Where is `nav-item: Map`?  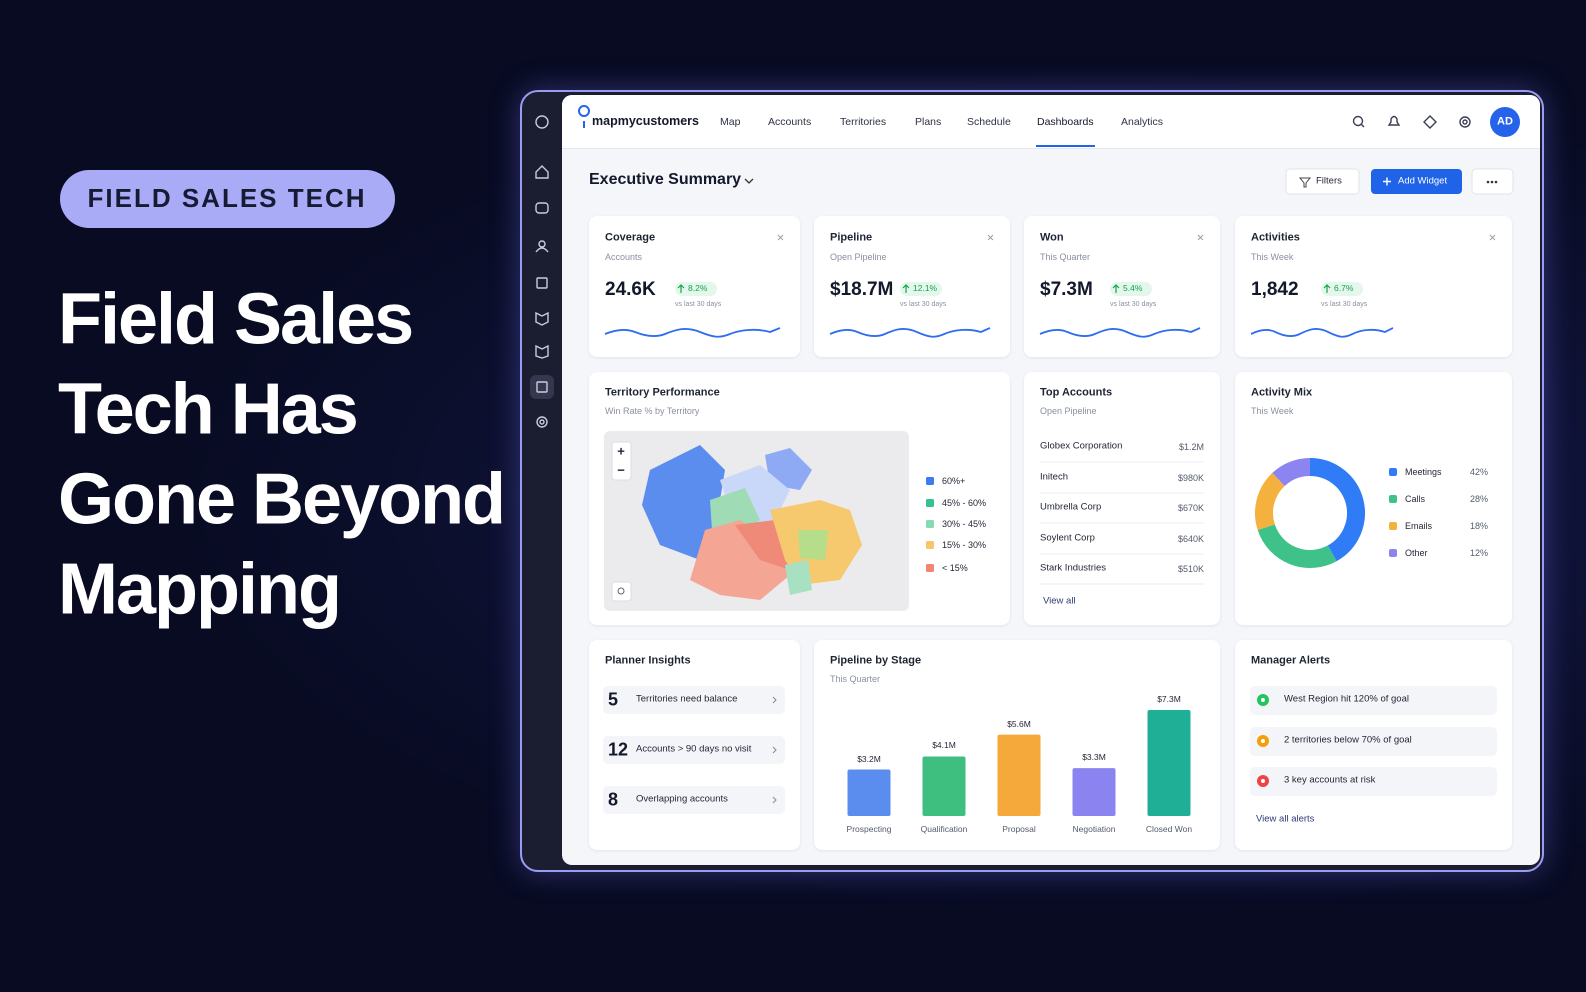 nav-item: Map is located at coordinates (730, 121).